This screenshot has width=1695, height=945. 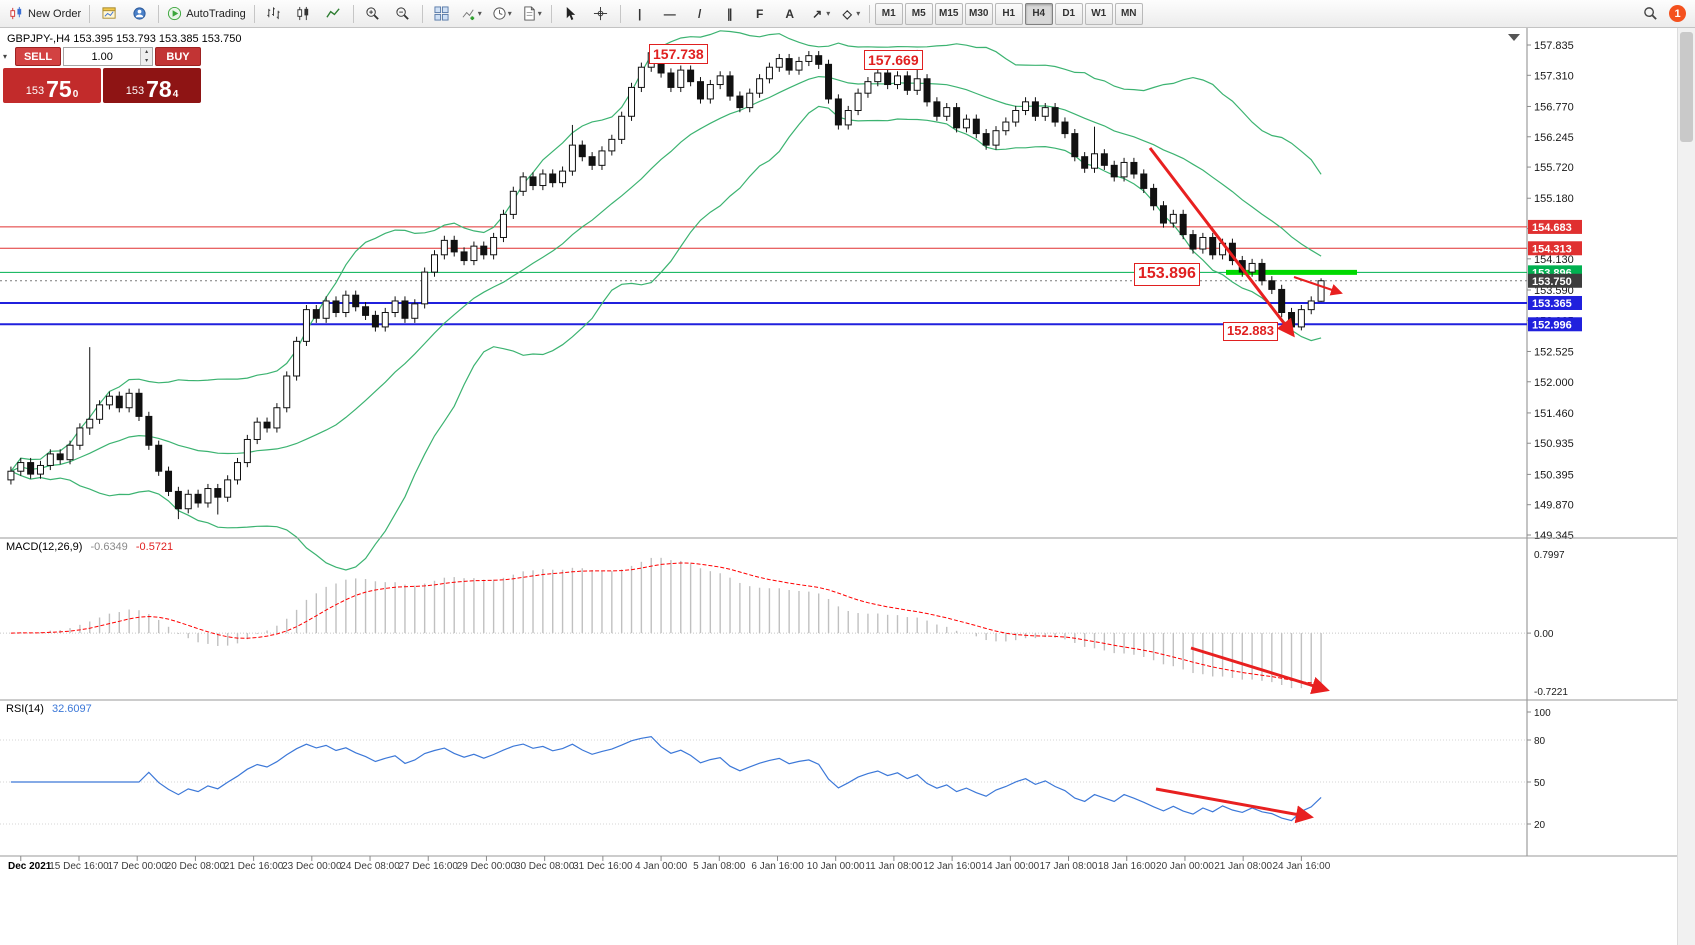 I want to click on charts-window-button, so click(x=109, y=14).